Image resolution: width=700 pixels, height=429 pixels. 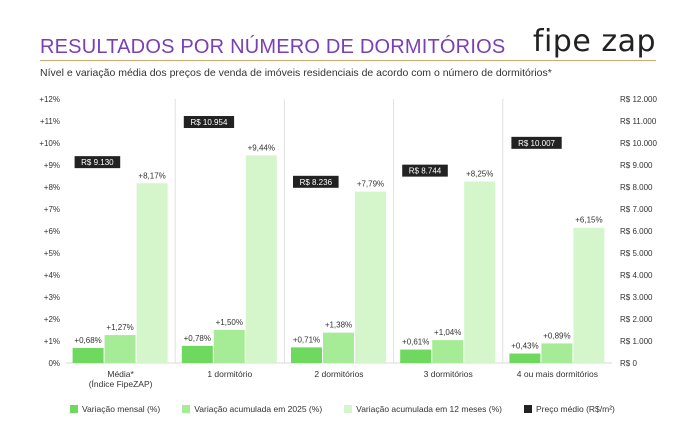 I want to click on bar-value-label: +9,44%, so click(x=261, y=147).